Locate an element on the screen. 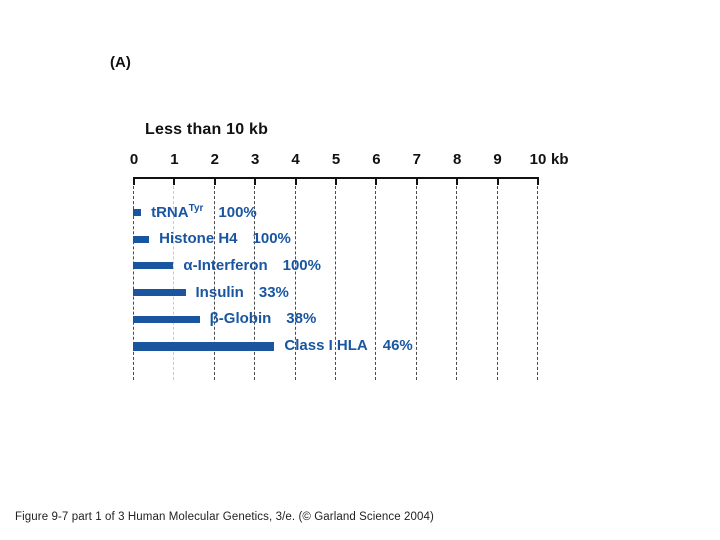  gene-label: Insulin 33% is located at coordinates (242, 293).